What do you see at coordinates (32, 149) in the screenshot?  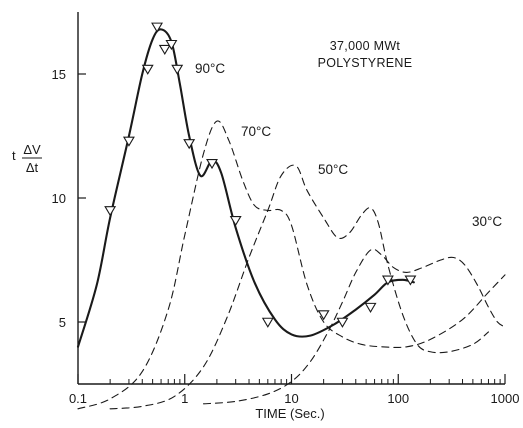 I see `y-axis-title-numerator: ΔV` at bounding box center [32, 149].